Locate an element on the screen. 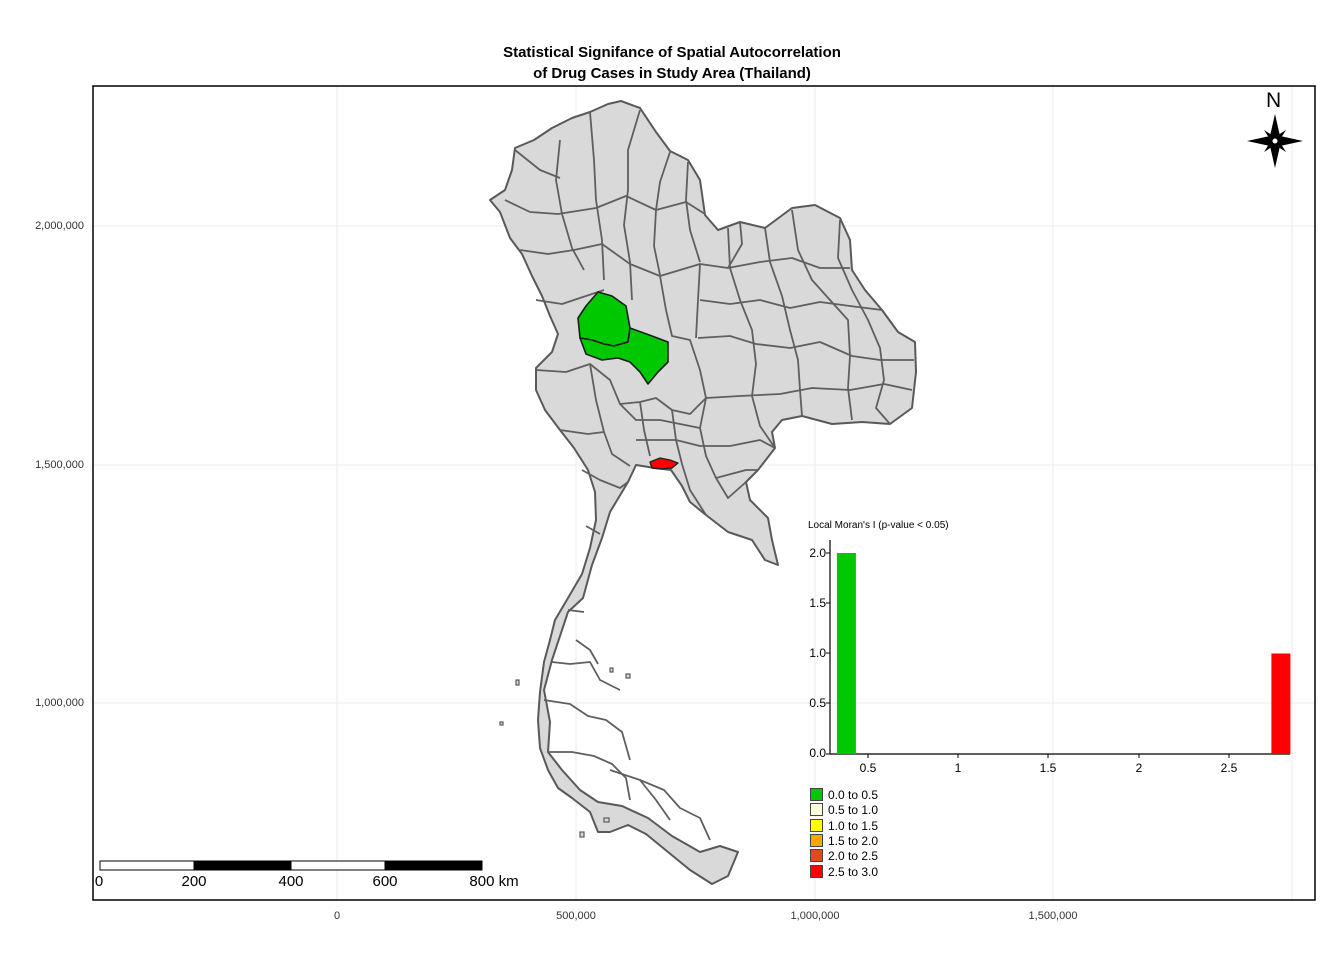 The image size is (1344, 960). legend-label: 1.0 to 1.5 is located at coordinates (853, 825).